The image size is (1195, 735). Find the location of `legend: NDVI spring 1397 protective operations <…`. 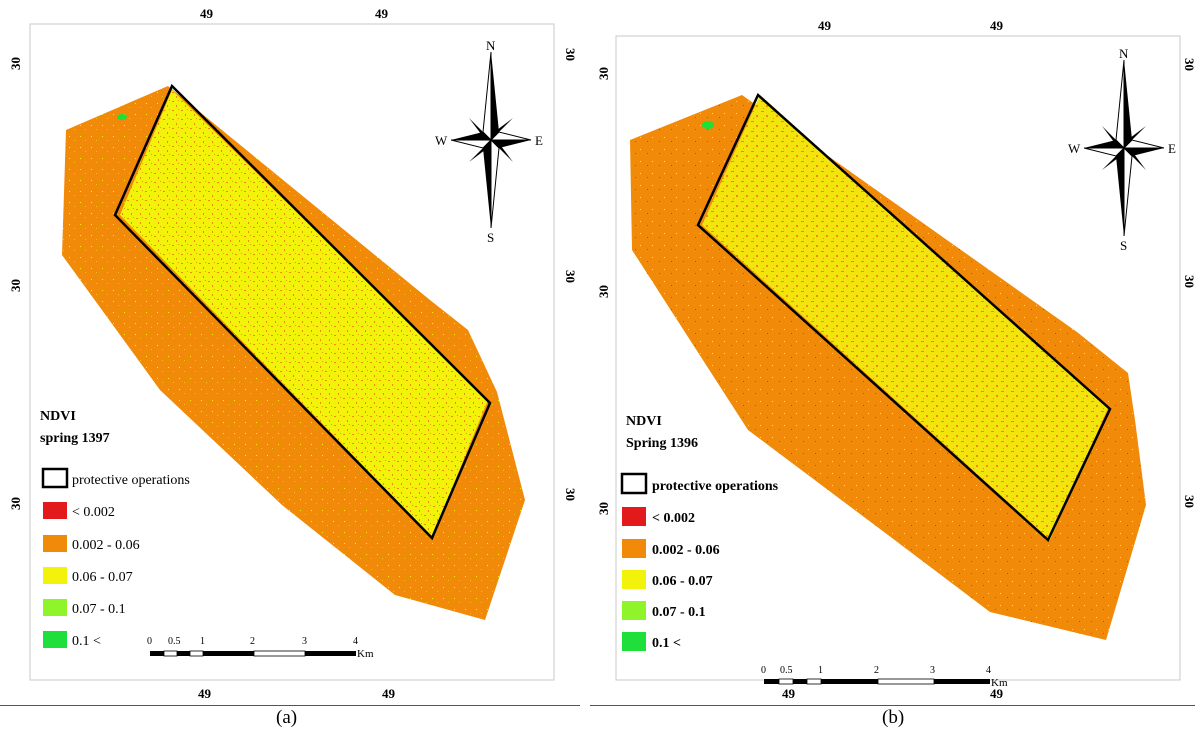

legend: NDVI spring 1397 protective operations <… is located at coordinates (115, 529).